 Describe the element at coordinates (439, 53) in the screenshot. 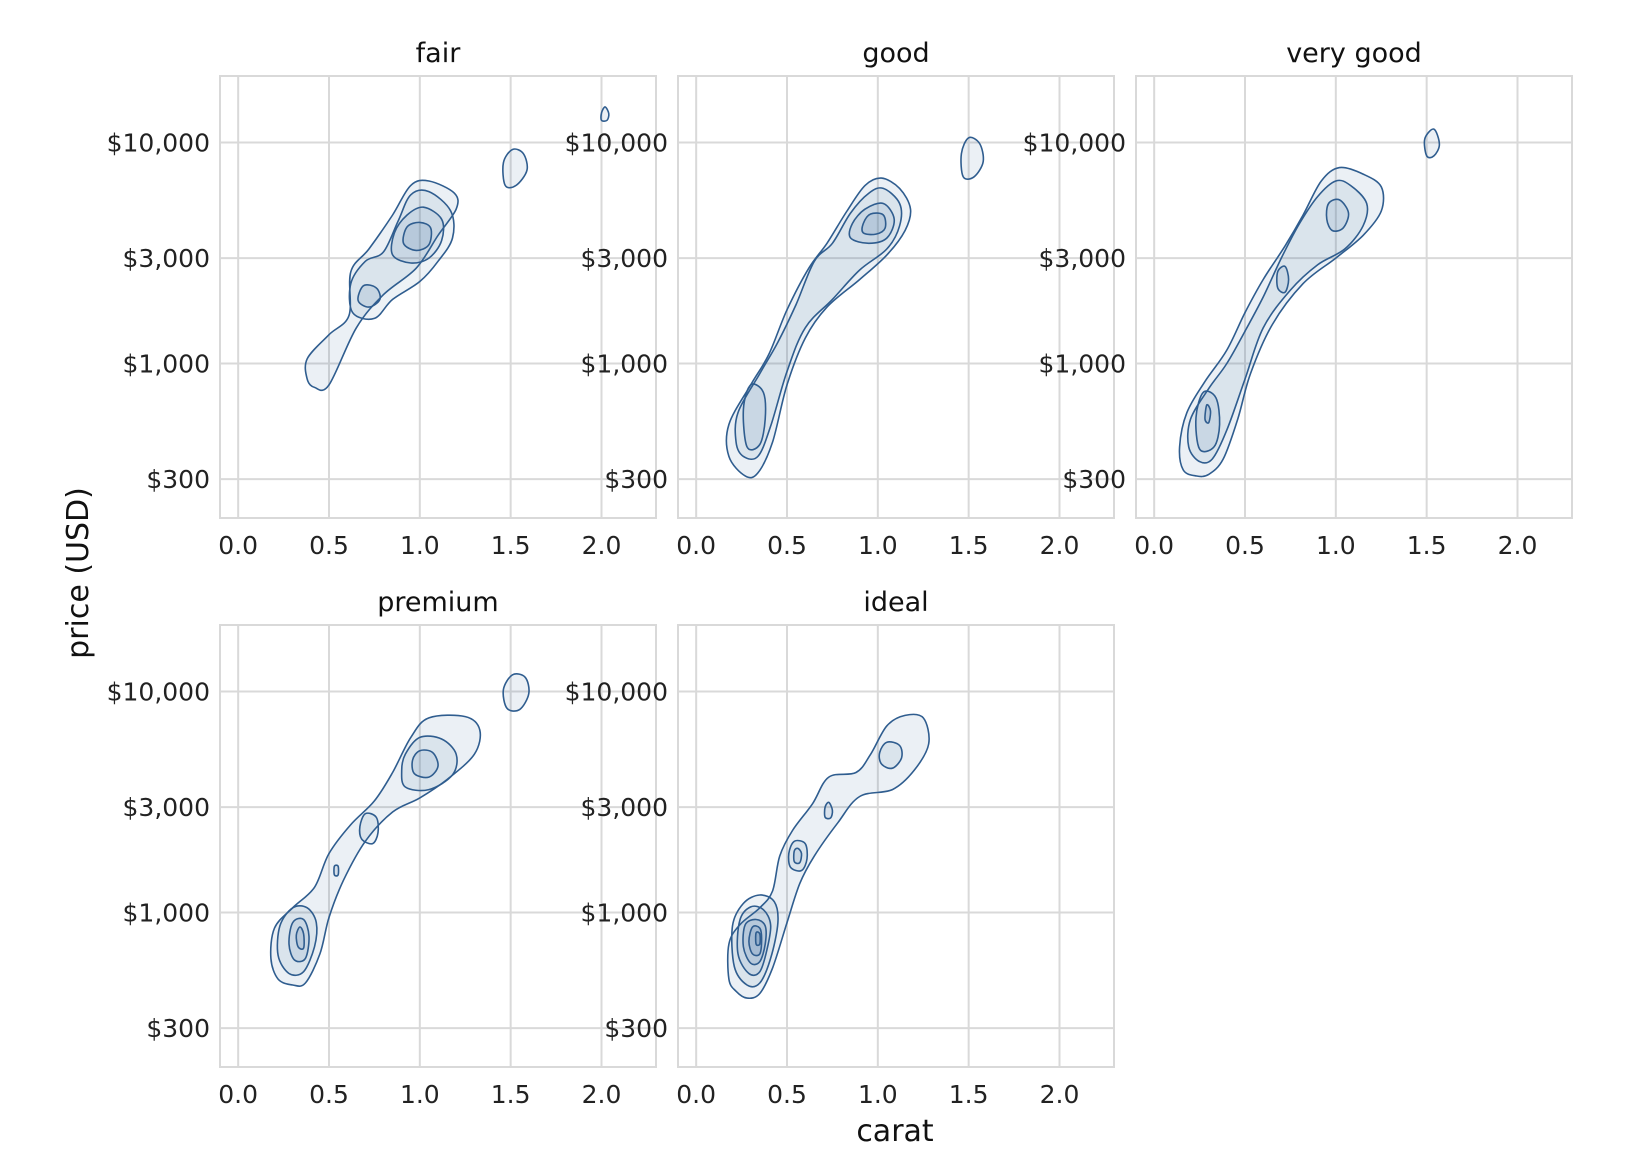

I see `facet-title: fair` at that location.